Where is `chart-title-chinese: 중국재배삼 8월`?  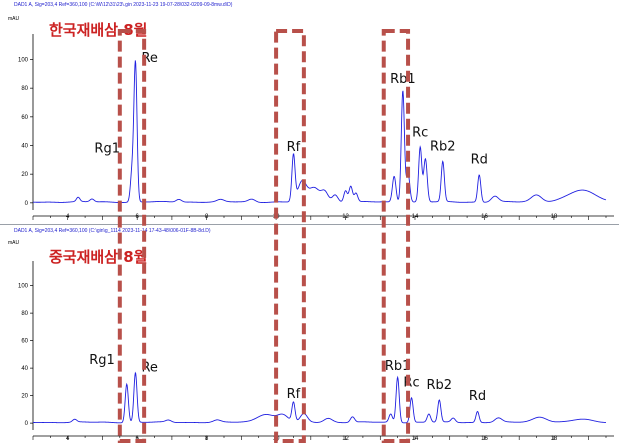 chart-title-chinese: 중국재배삼 8월 is located at coordinates (98, 257).